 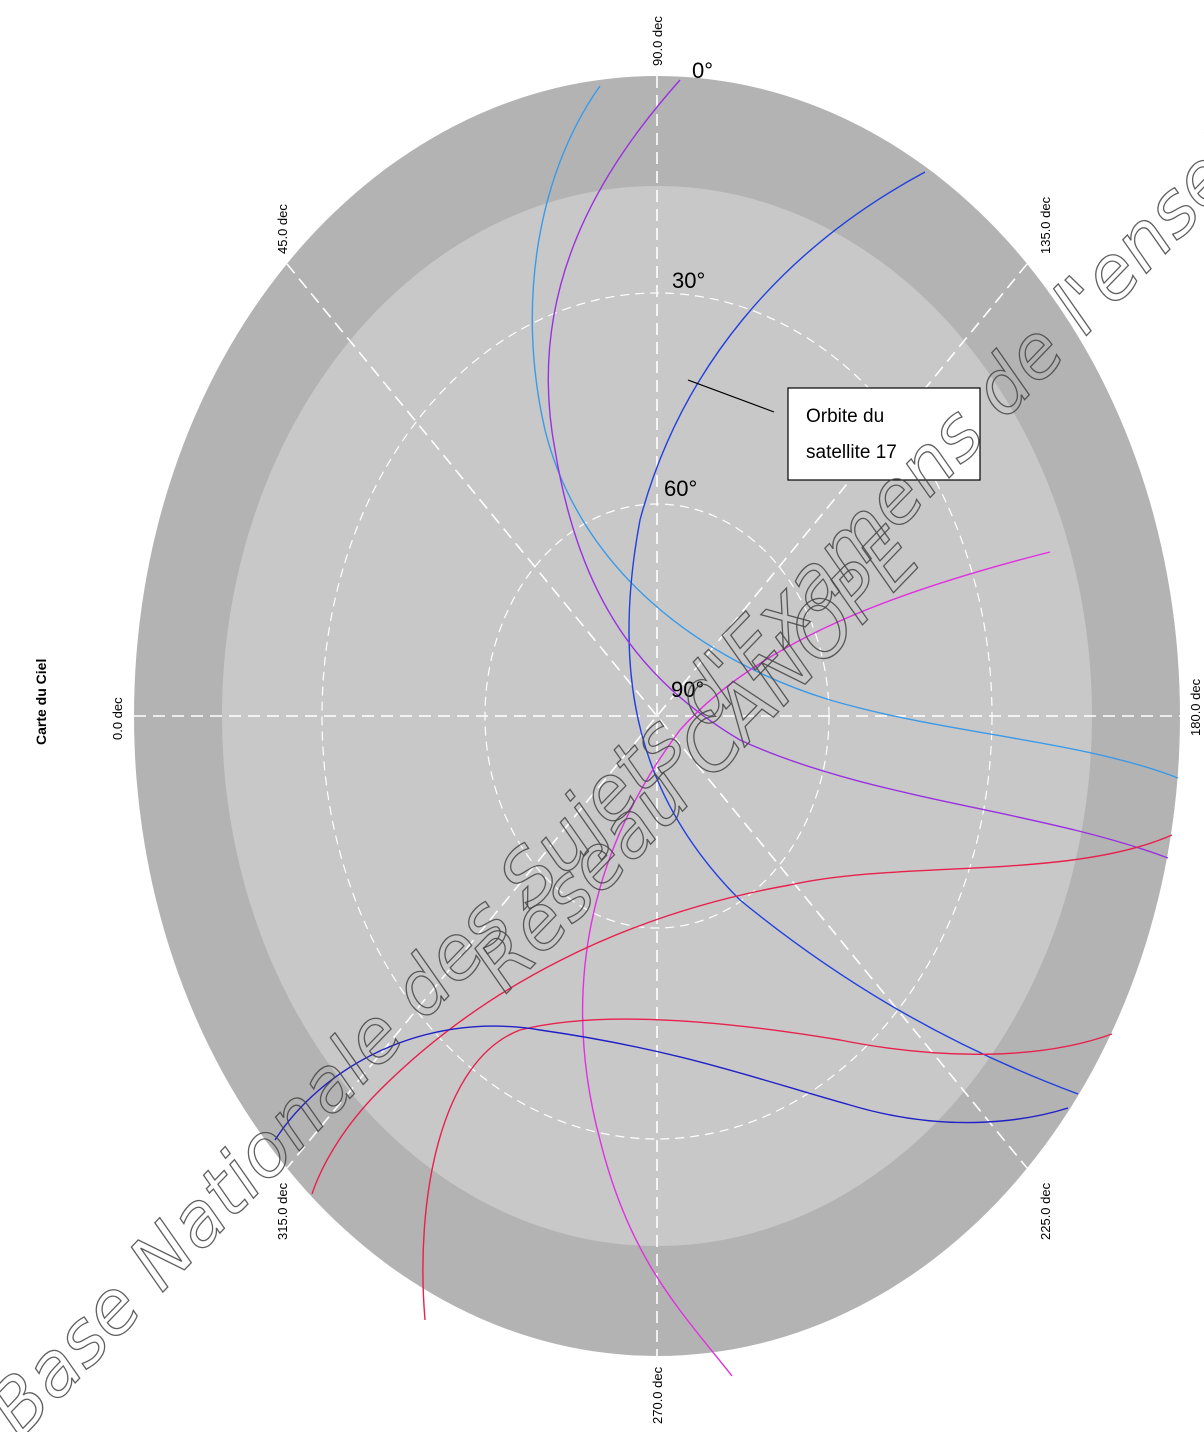 What do you see at coordinates (884, 434) in the screenshot?
I see `callout-box` at bounding box center [884, 434].